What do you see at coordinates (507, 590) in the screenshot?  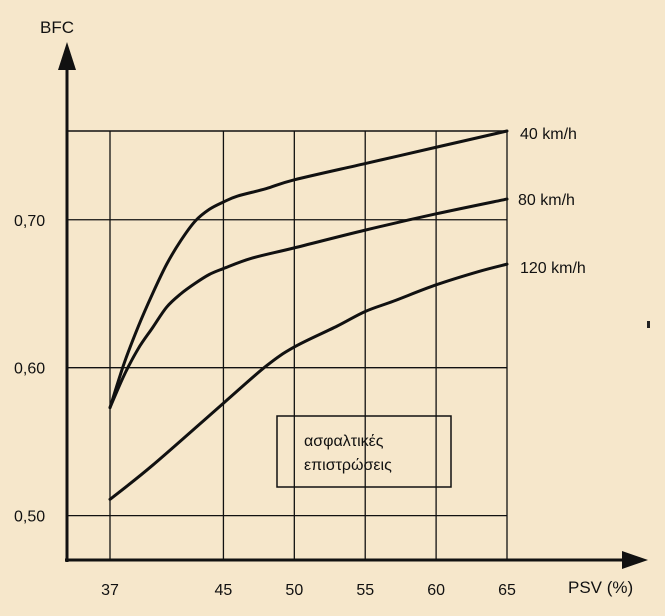 I see `x-tick-label: 65` at bounding box center [507, 590].